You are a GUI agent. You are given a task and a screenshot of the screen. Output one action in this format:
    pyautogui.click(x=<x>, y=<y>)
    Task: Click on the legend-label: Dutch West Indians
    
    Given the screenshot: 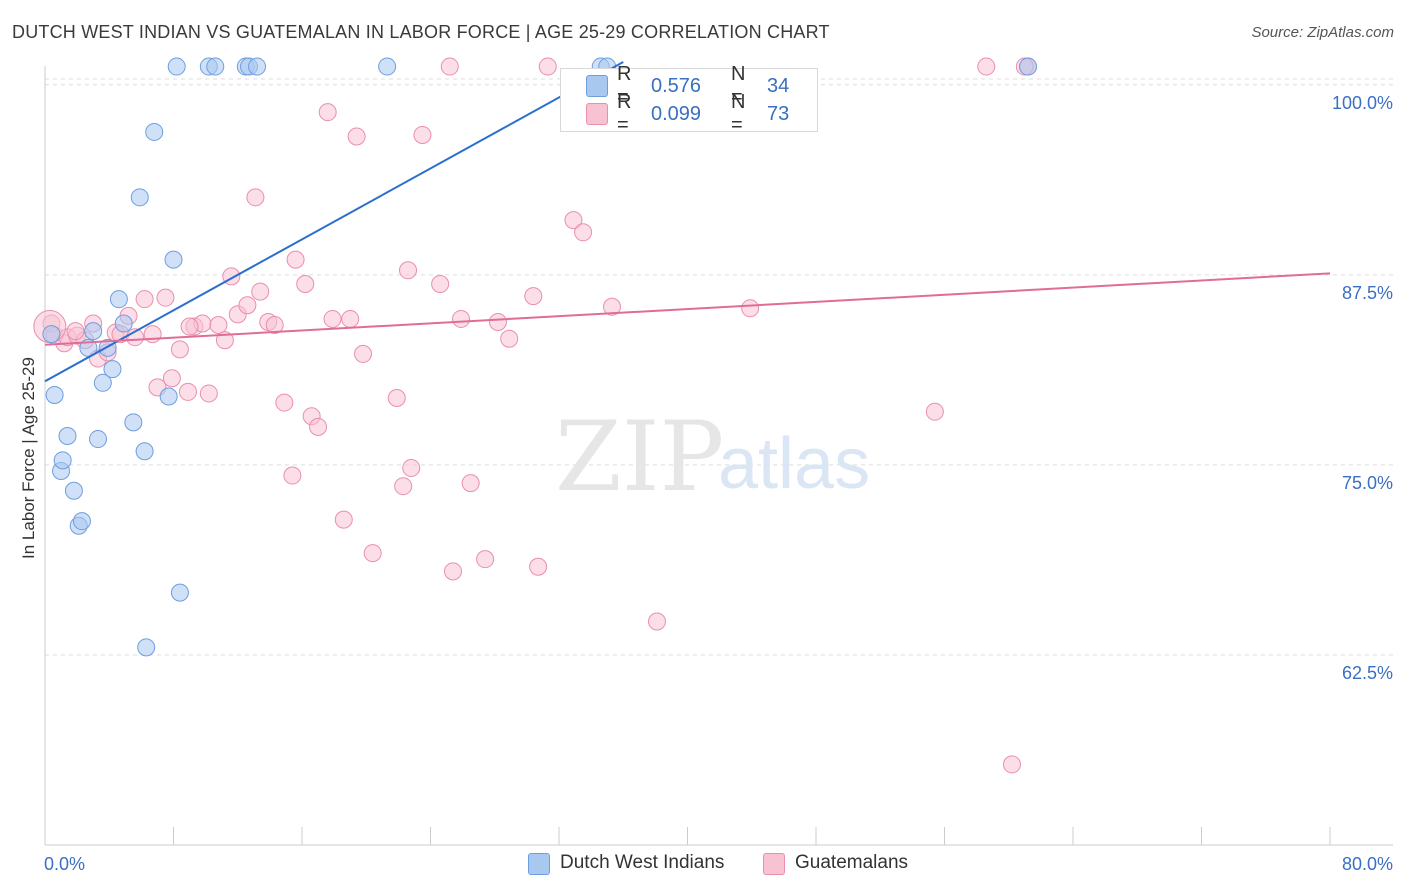 What is the action you would take?
    pyautogui.click(x=642, y=862)
    